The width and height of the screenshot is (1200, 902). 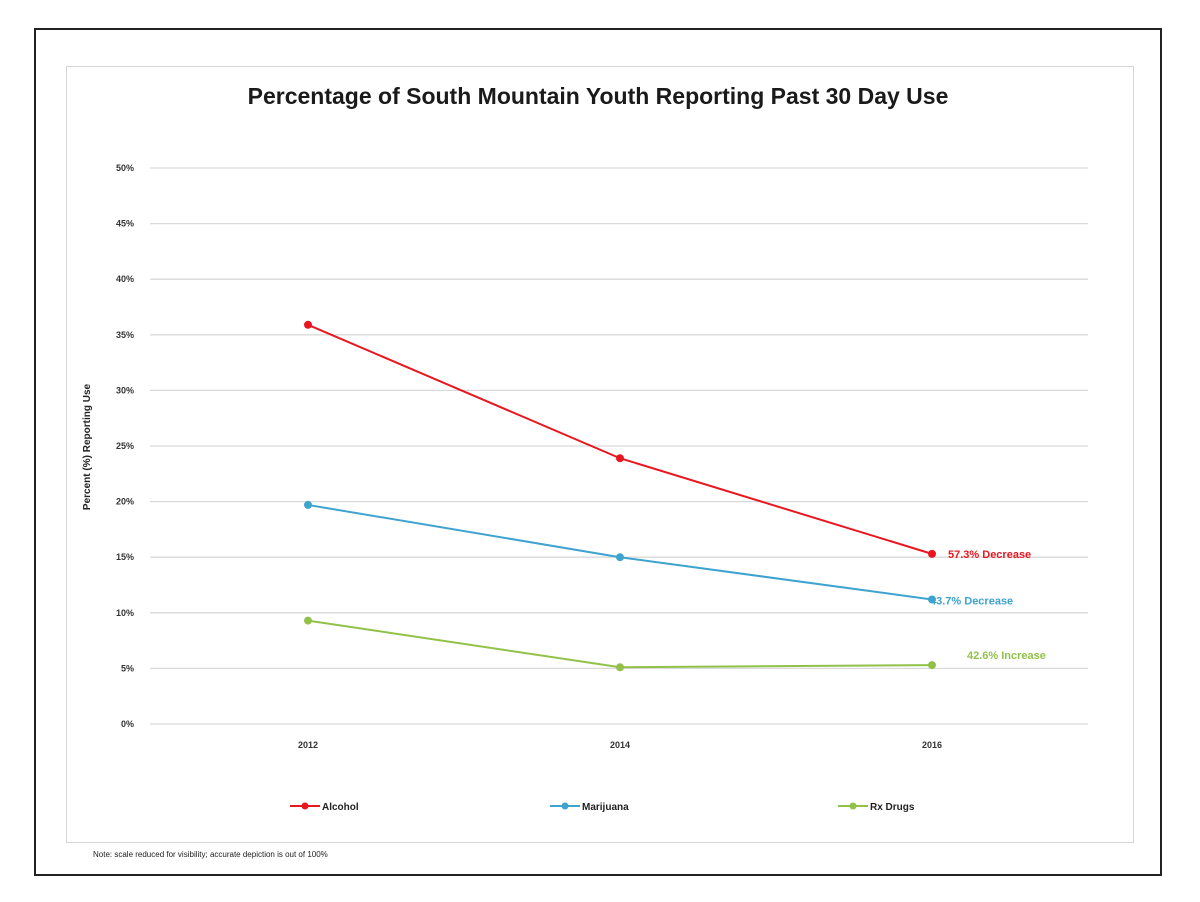 What do you see at coordinates (892, 807) in the screenshot?
I see `legend-label-rx-drugs: Rx Drugs` at bounding box center [892, 807].